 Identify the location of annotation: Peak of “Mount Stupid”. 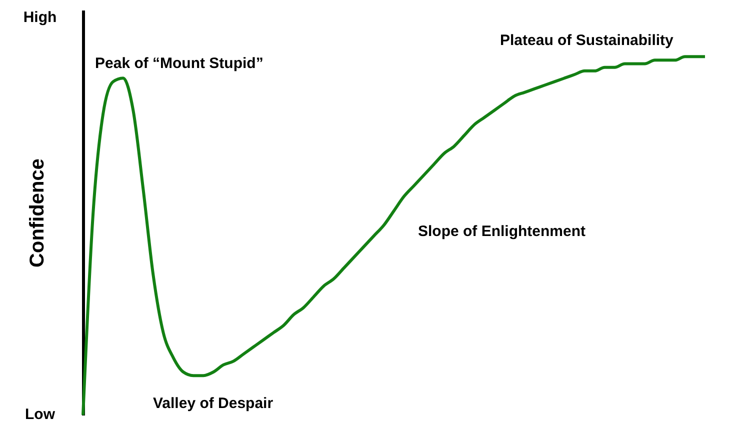
(179, 63).